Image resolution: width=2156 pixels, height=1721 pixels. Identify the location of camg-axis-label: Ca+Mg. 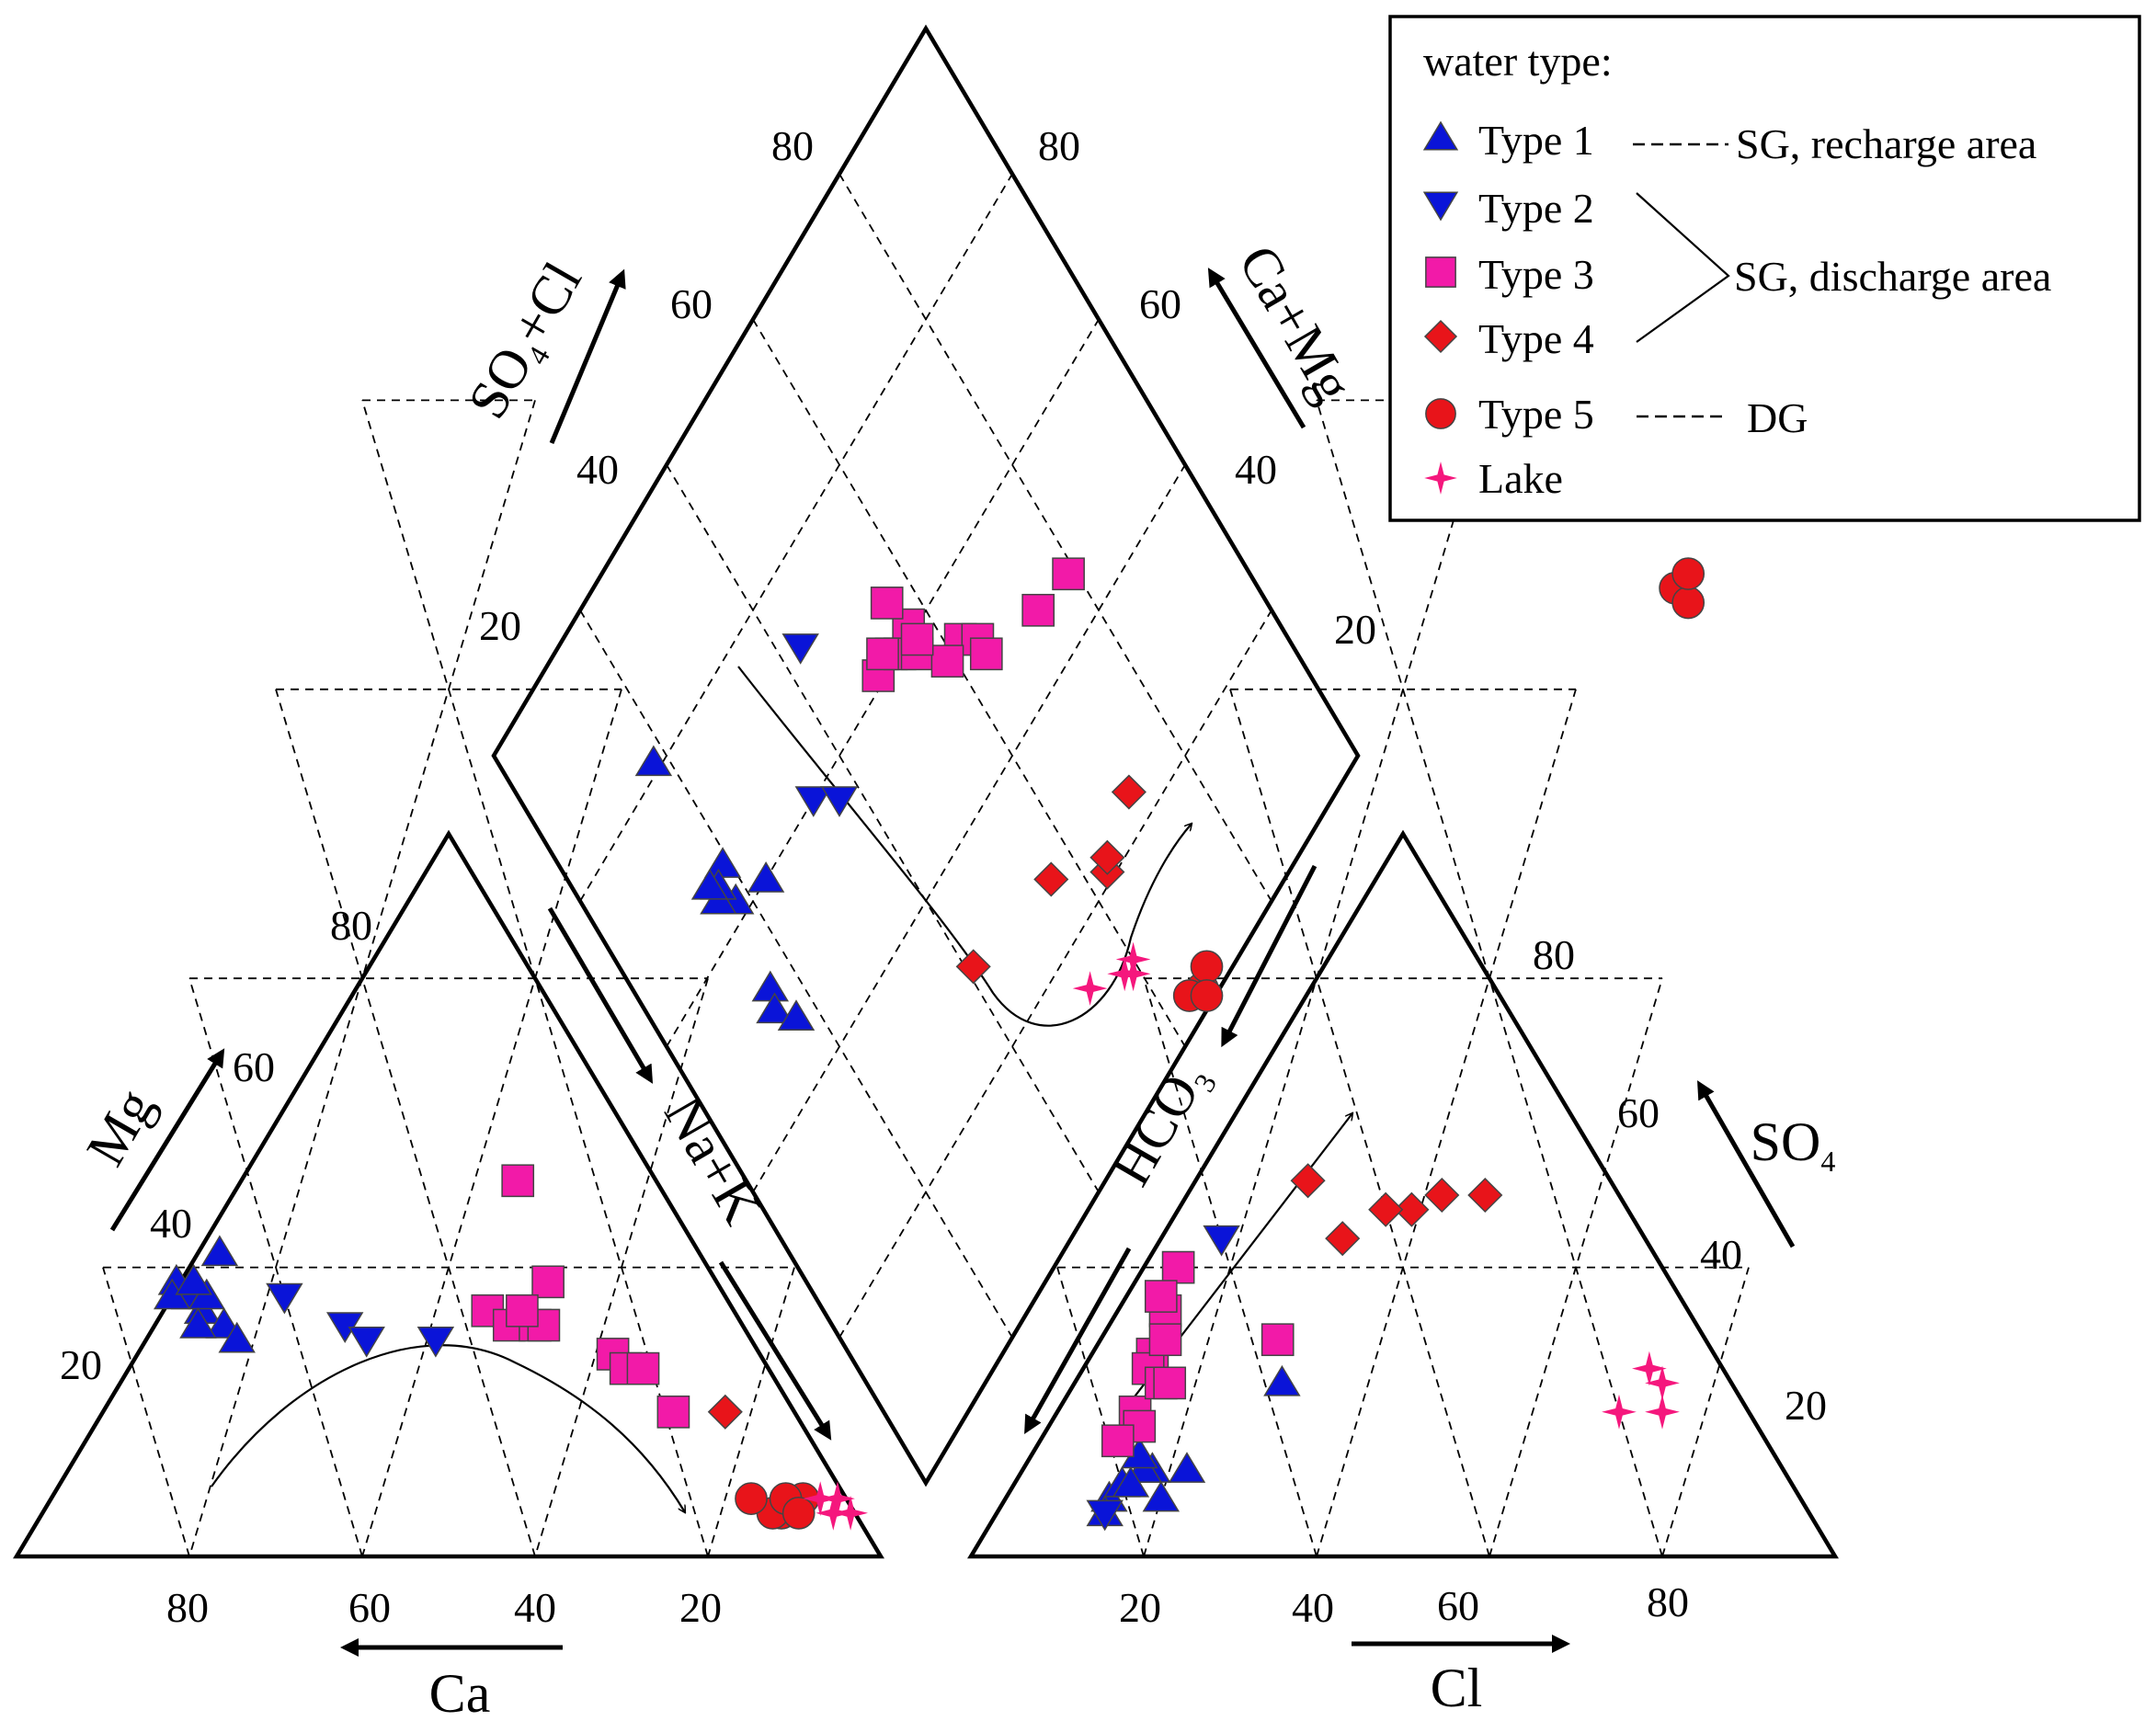
(1295, 323).